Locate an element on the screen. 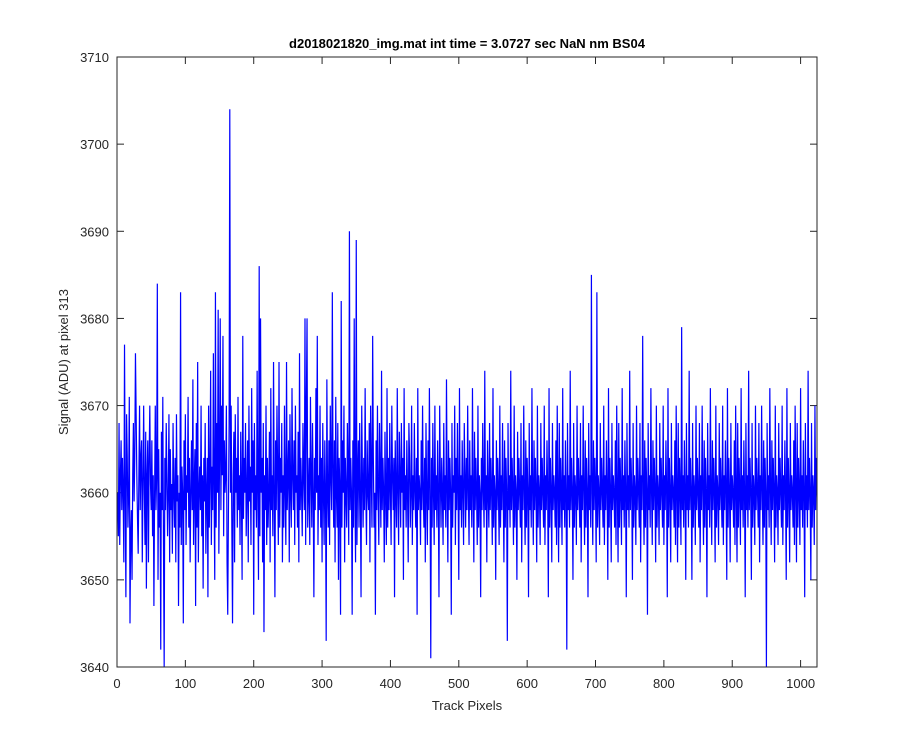  x-tick-label: 400 is located at coordinates (391, 683).